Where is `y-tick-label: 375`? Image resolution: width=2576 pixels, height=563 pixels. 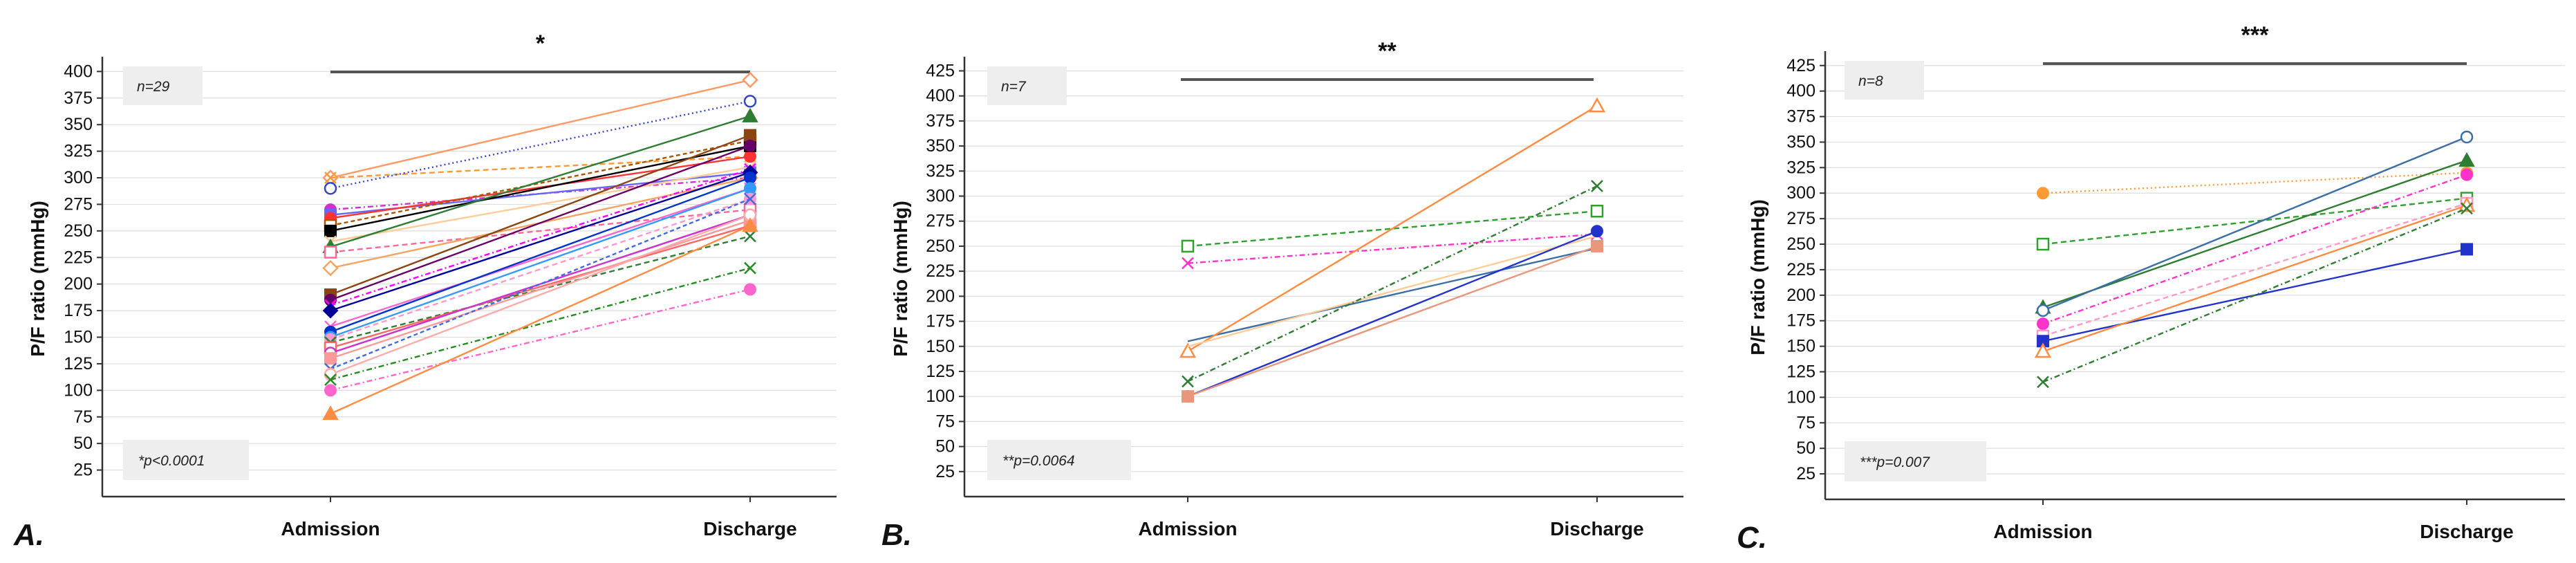 y-tick-label: 375 is located at coordinates (940, 121).